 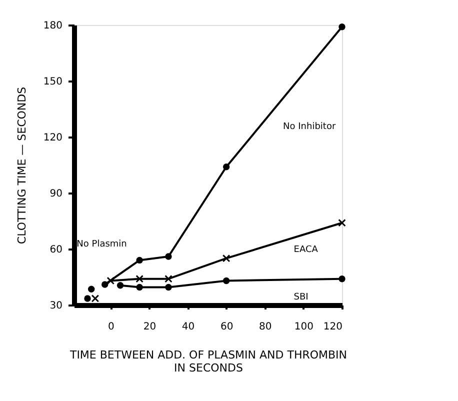 What do you see at coordinates (56, 306) in the screenshot?
I see `y-tick-label: 30` at bounding box center [56, 306].